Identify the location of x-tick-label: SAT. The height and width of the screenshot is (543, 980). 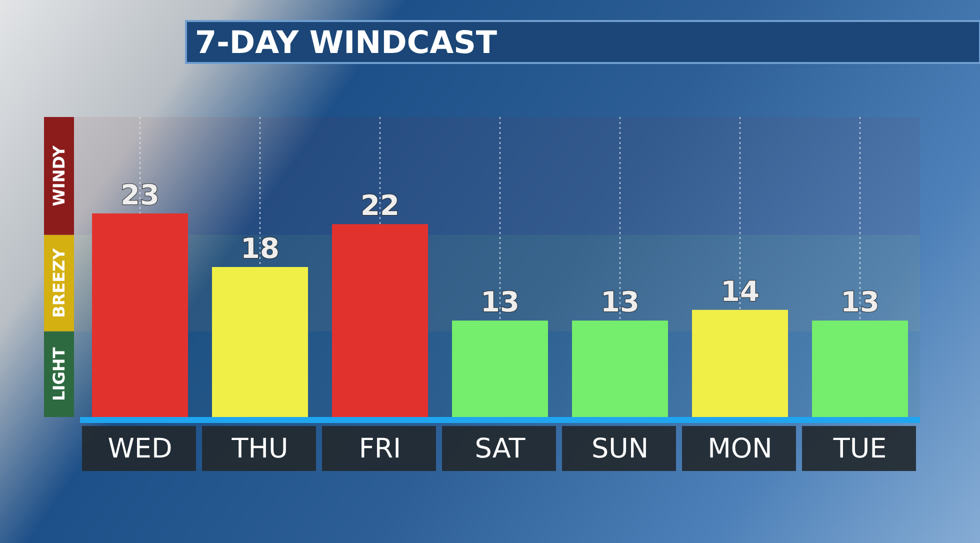
(500, 449).